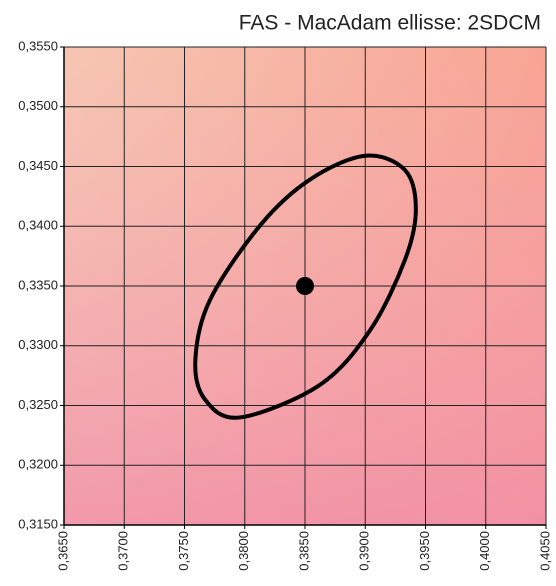 This screenshot has width=556, height=586. I want to click on chart-title: FAS - MacAdam ellisse: 2SDCM, so click(390, 23).